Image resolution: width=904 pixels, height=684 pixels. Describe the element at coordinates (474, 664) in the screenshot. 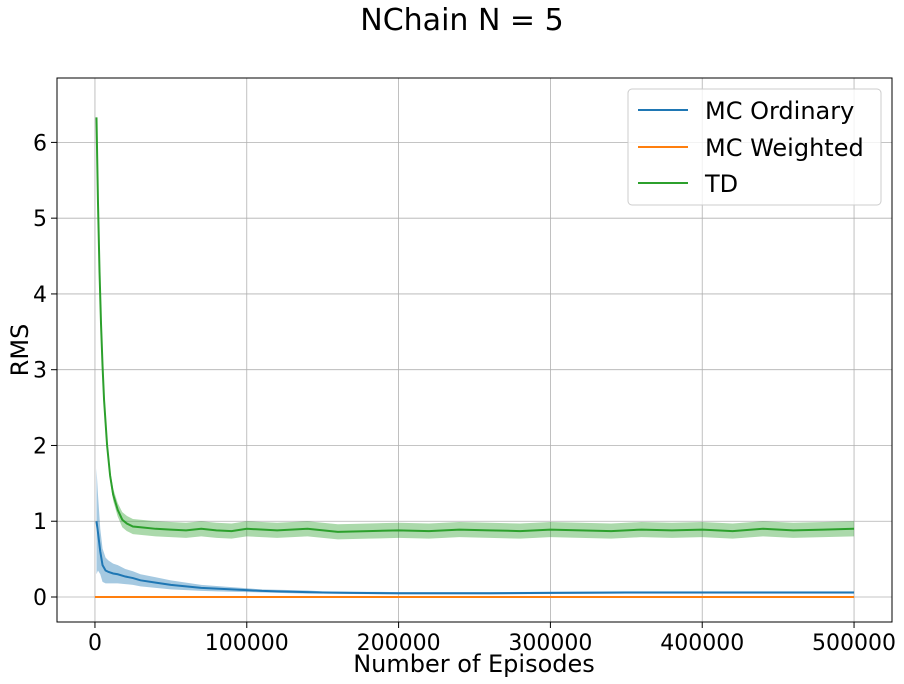

I see `x-axis-label: Number of Episodes` at that location.